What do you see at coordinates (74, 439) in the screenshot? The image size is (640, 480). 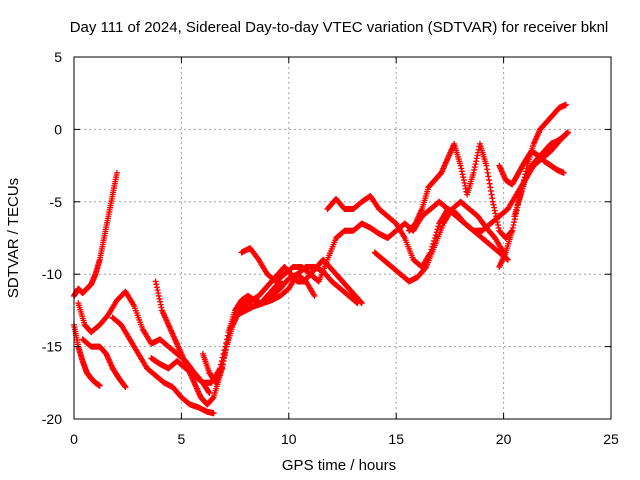 I see `x-tick-label: 0` at bounding box center [74, 439].